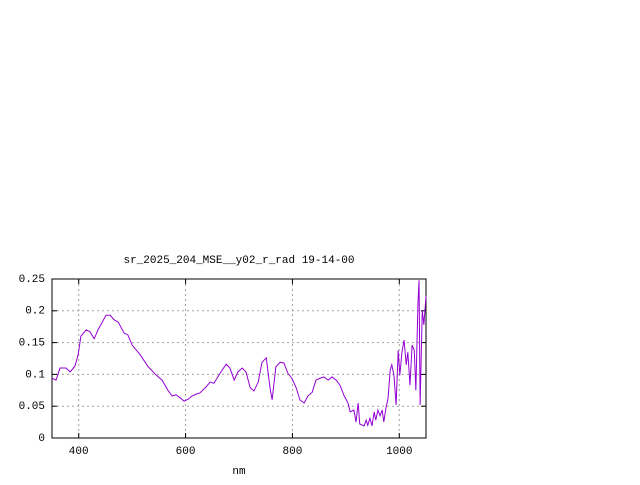  Describe the element at coordinates (293, 452) in the screenshot. I see `x-tick-label: 800` at that location.